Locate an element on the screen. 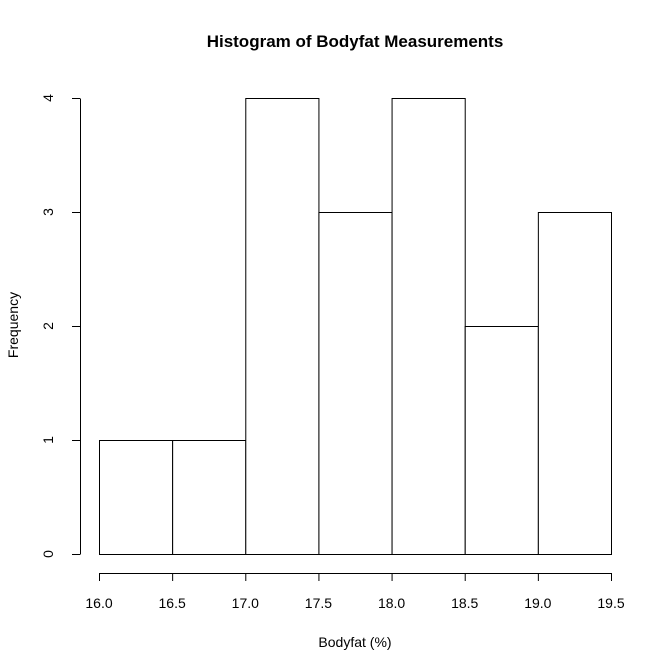 This screenshot has height=671, width=672. x-tick-label-7: 19.5 is located at coordinates (610, 603).